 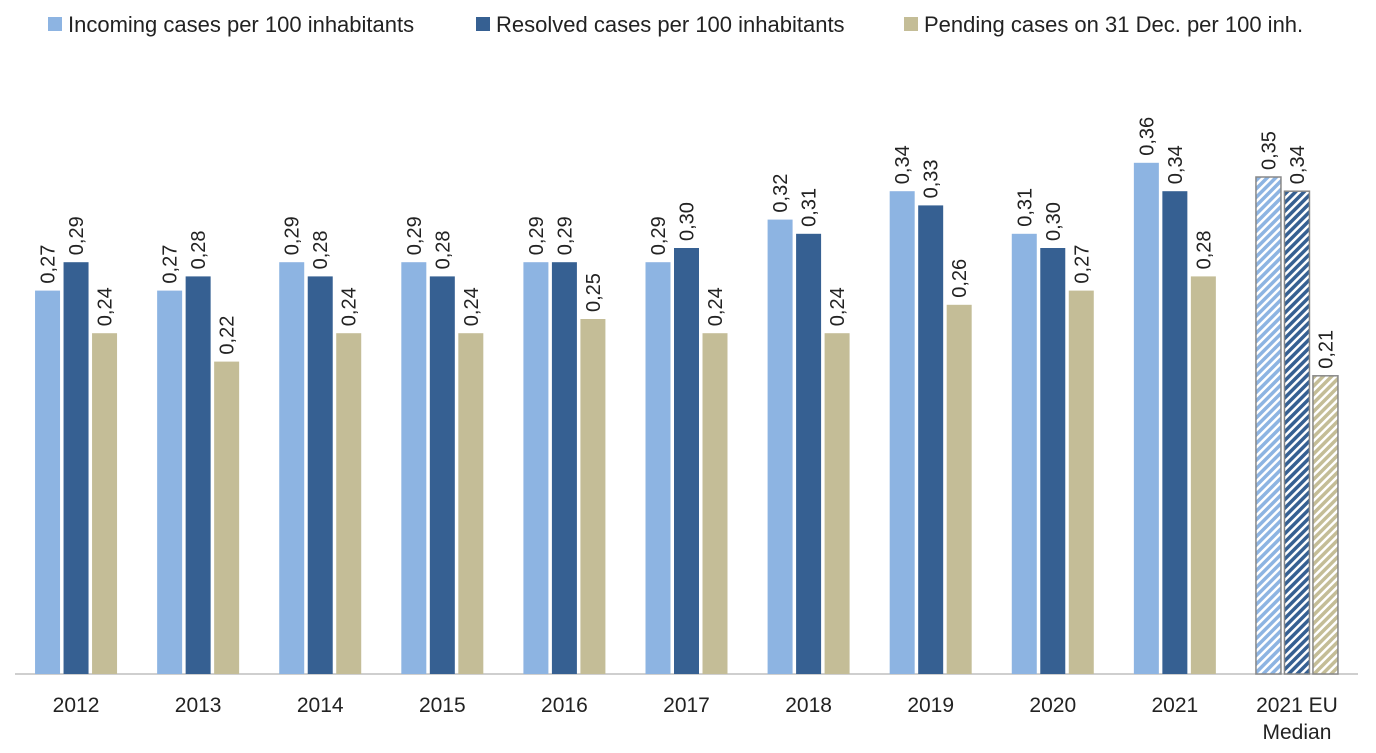 I want to click on x-tick-label: 2021 EU Median, so click(x=1297, y=719).